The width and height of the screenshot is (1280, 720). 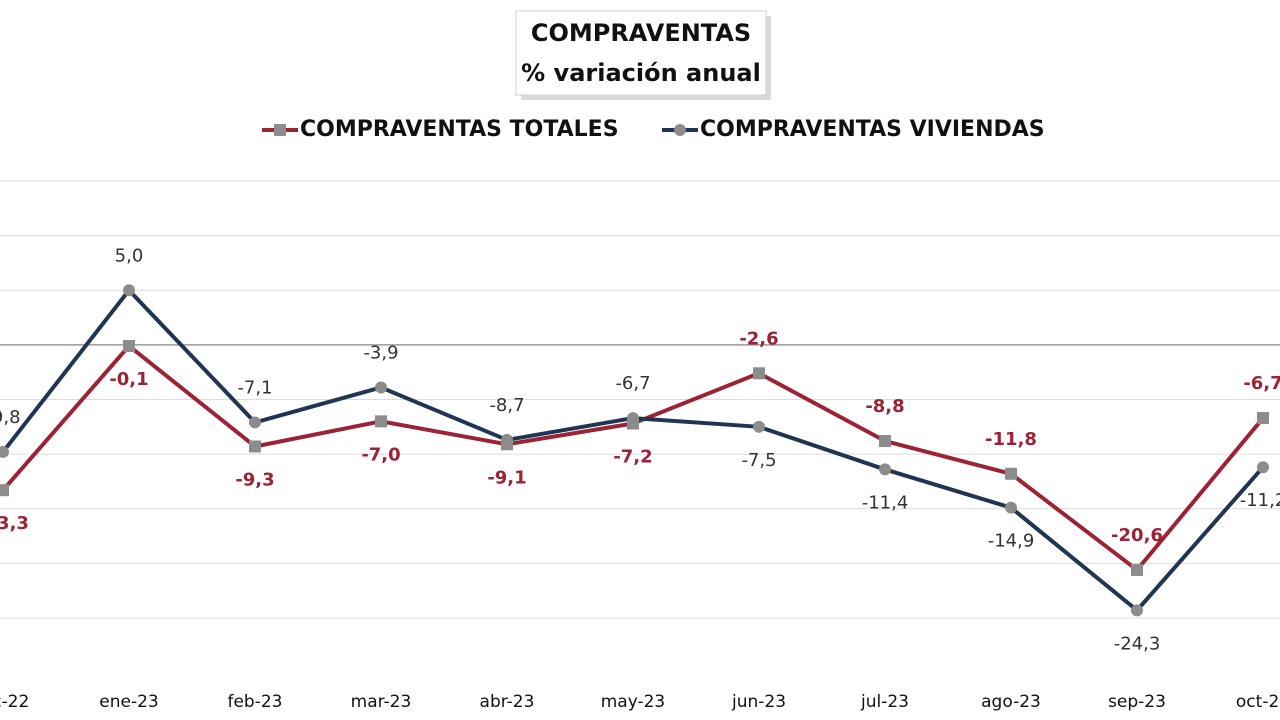 I want to click on x-tick-label: may-23, so click(x=633, y=702).